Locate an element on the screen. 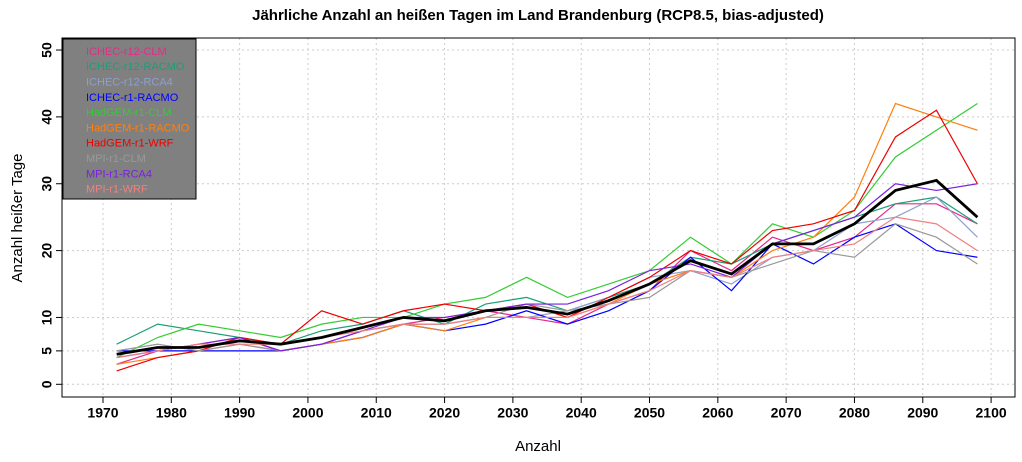 The height and width of the screenshot is (462, 1022). x-tick-label: 2070 is located at coordinates (786, 413).